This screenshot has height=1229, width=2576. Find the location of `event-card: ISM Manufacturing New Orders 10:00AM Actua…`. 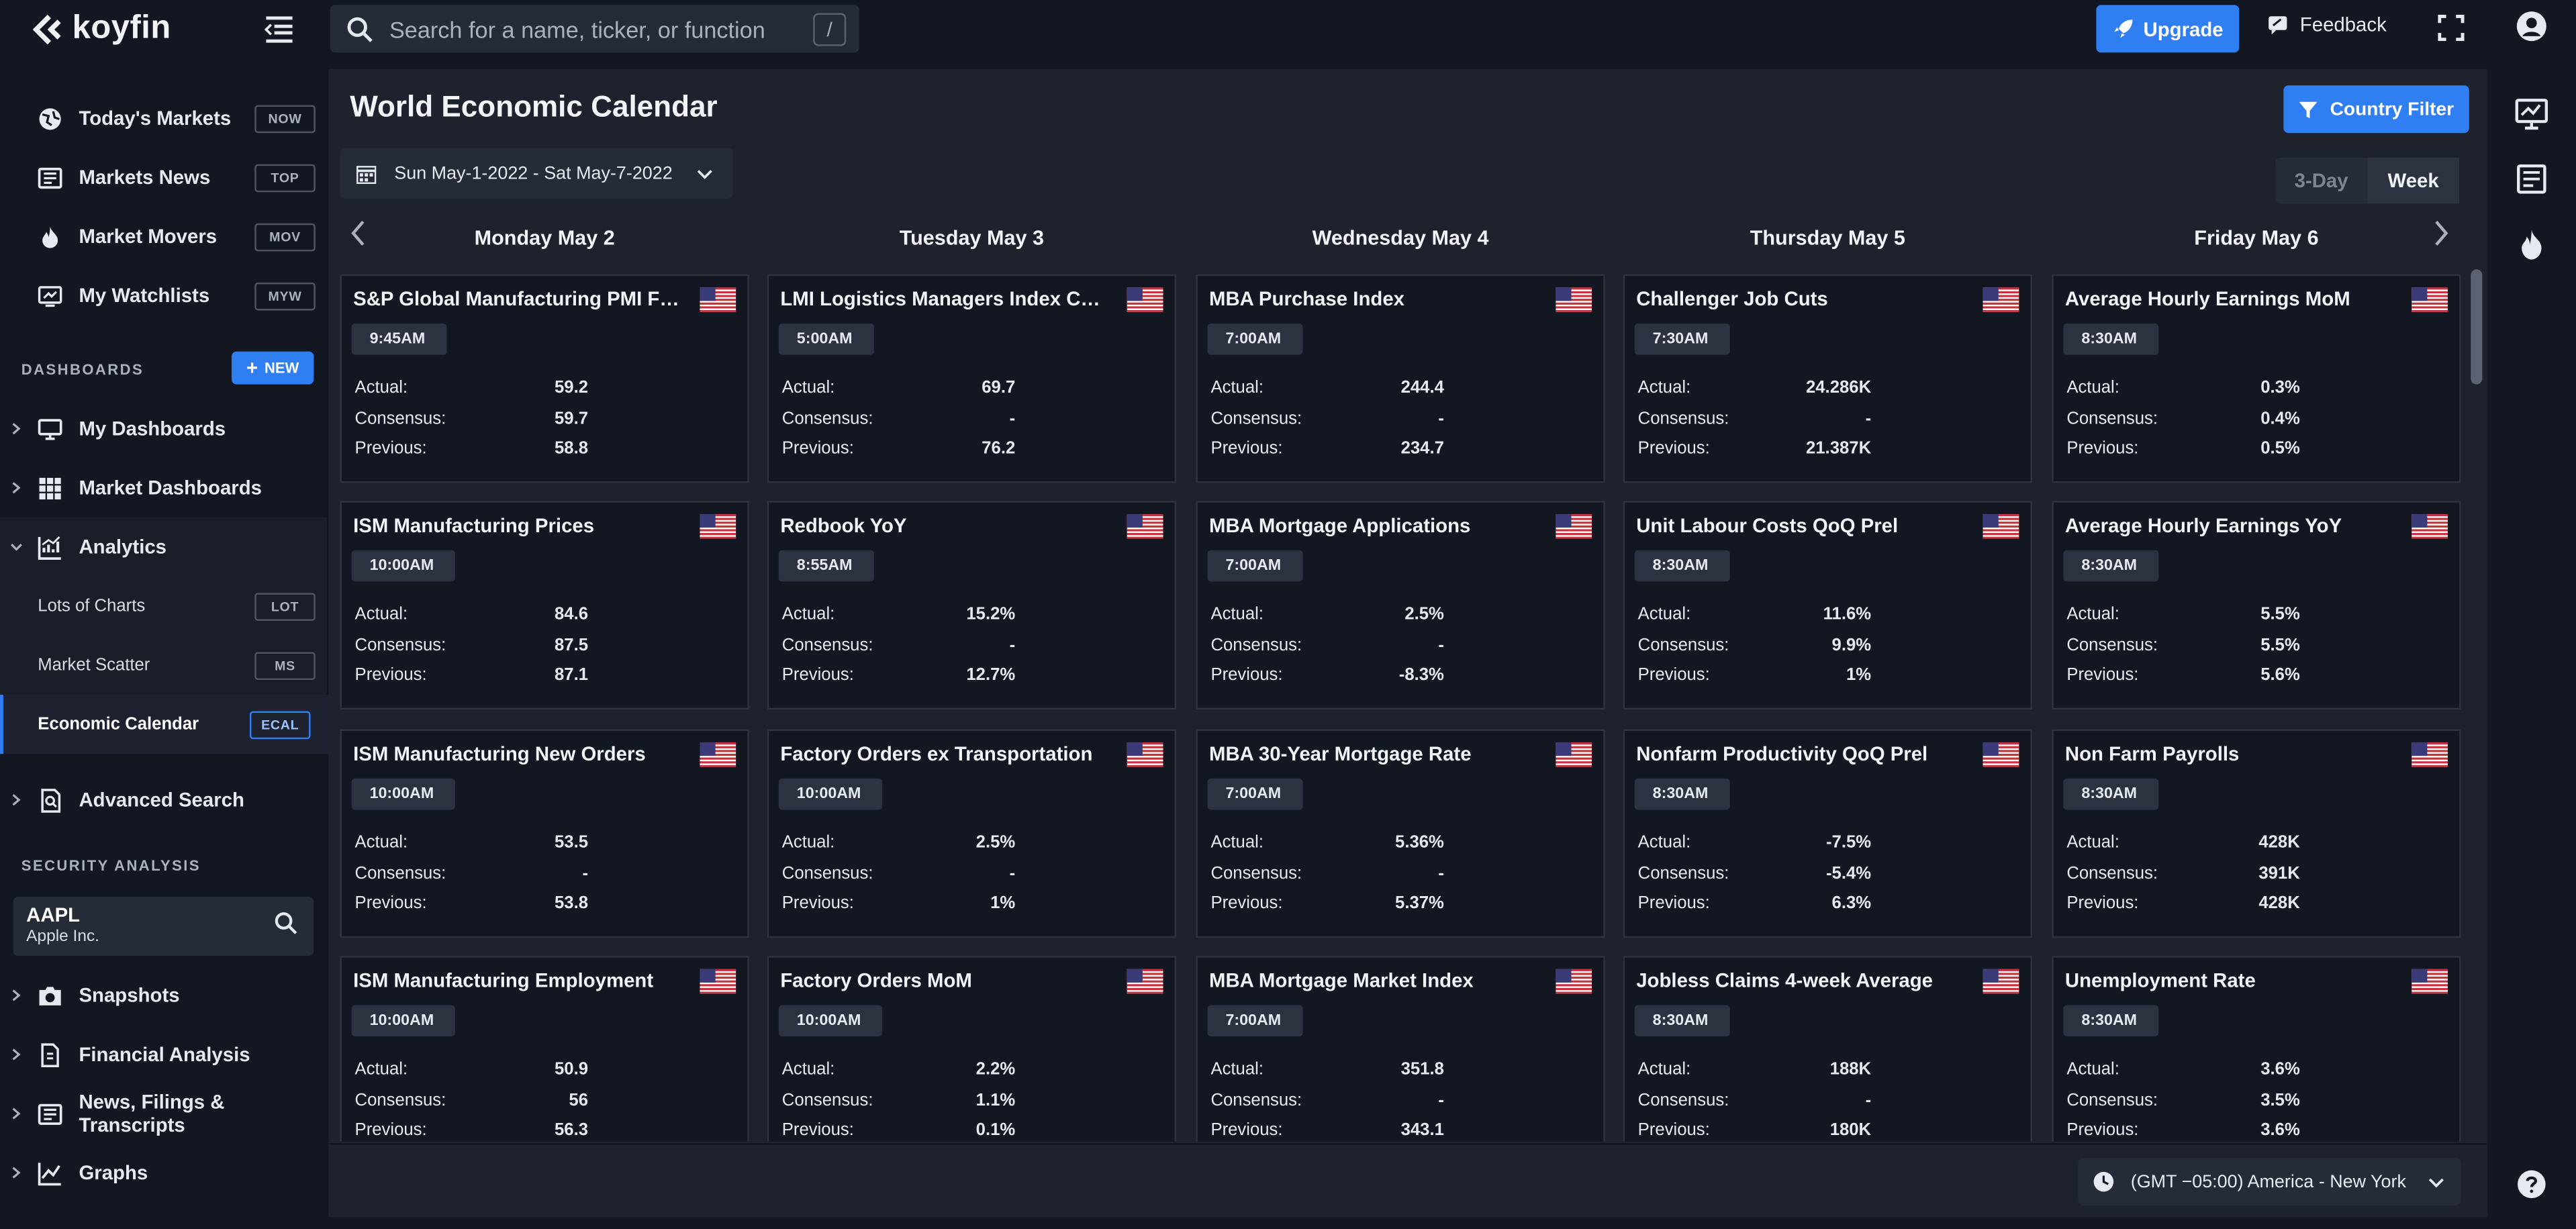

event-card: ISM Manufacturing New Orders 10:00AM Actua… is located at coordinates (544, 833).